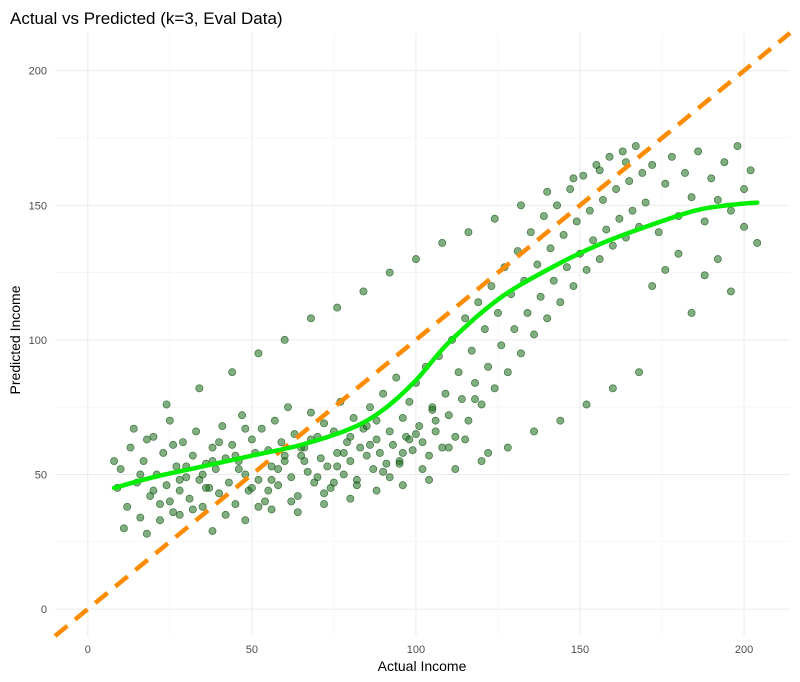 The width and height of the screenshot is (800, 682). What do you see at coordinates (744, 650) in the screenshot?
I see `x-tick-label: 200` at bounding box center [744, 650].